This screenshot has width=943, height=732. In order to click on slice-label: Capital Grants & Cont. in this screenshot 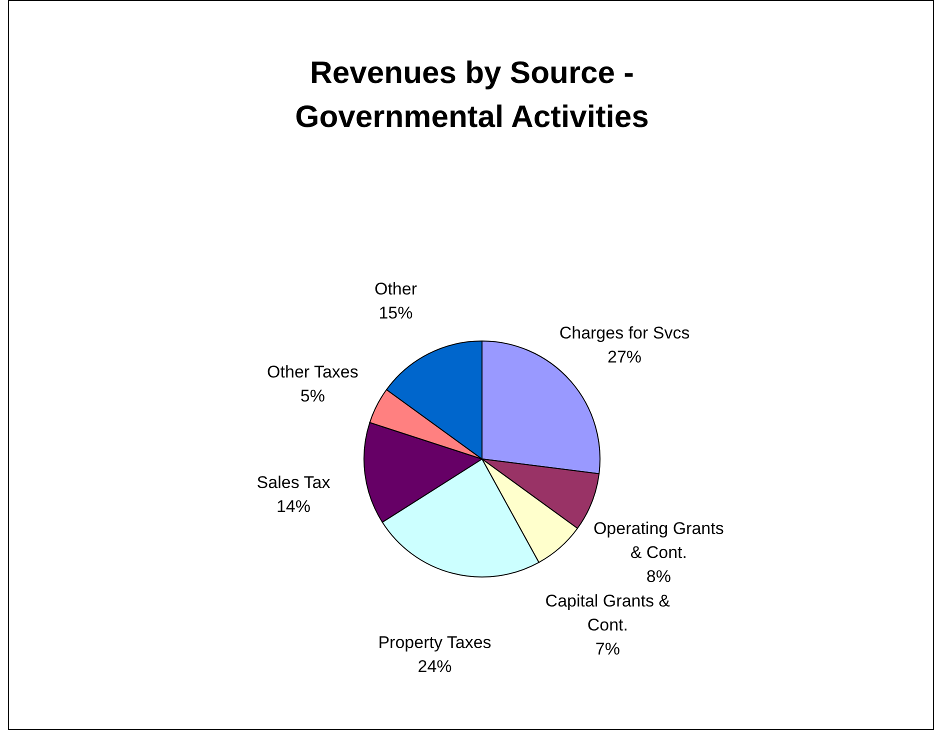, I will do `click(608, 613)`.